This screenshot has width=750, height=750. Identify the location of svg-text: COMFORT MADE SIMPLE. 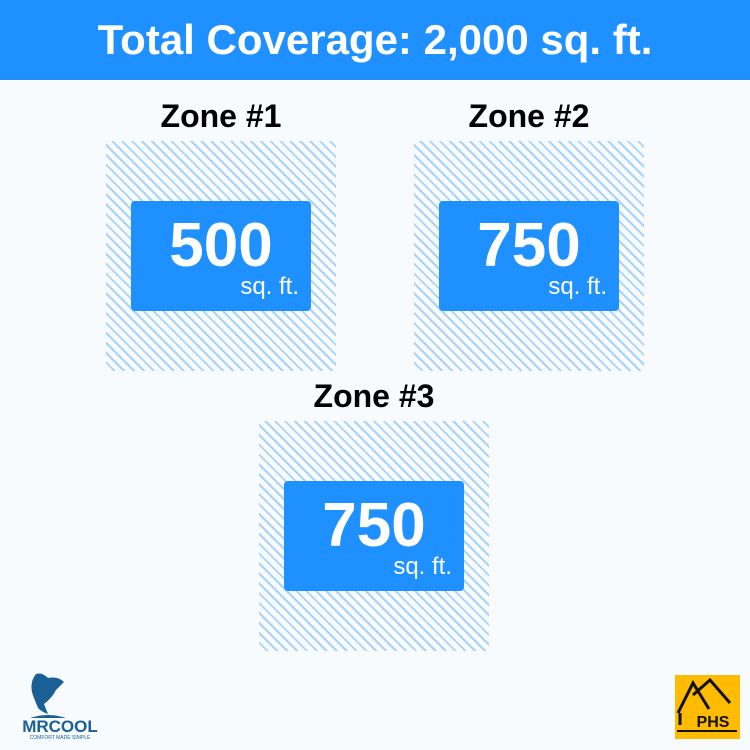
(60, 737).